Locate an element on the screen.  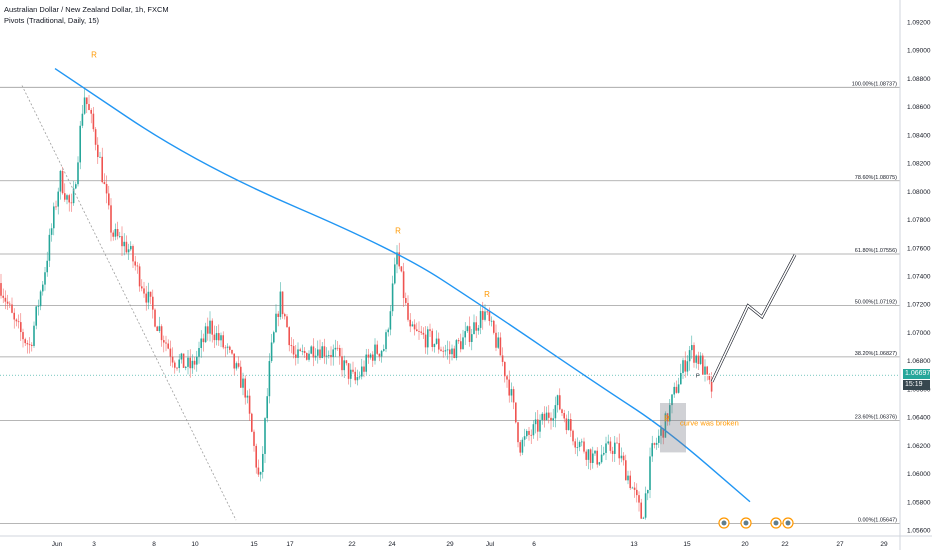
x-tick-label: 15 is located at coordinates (254, 544).